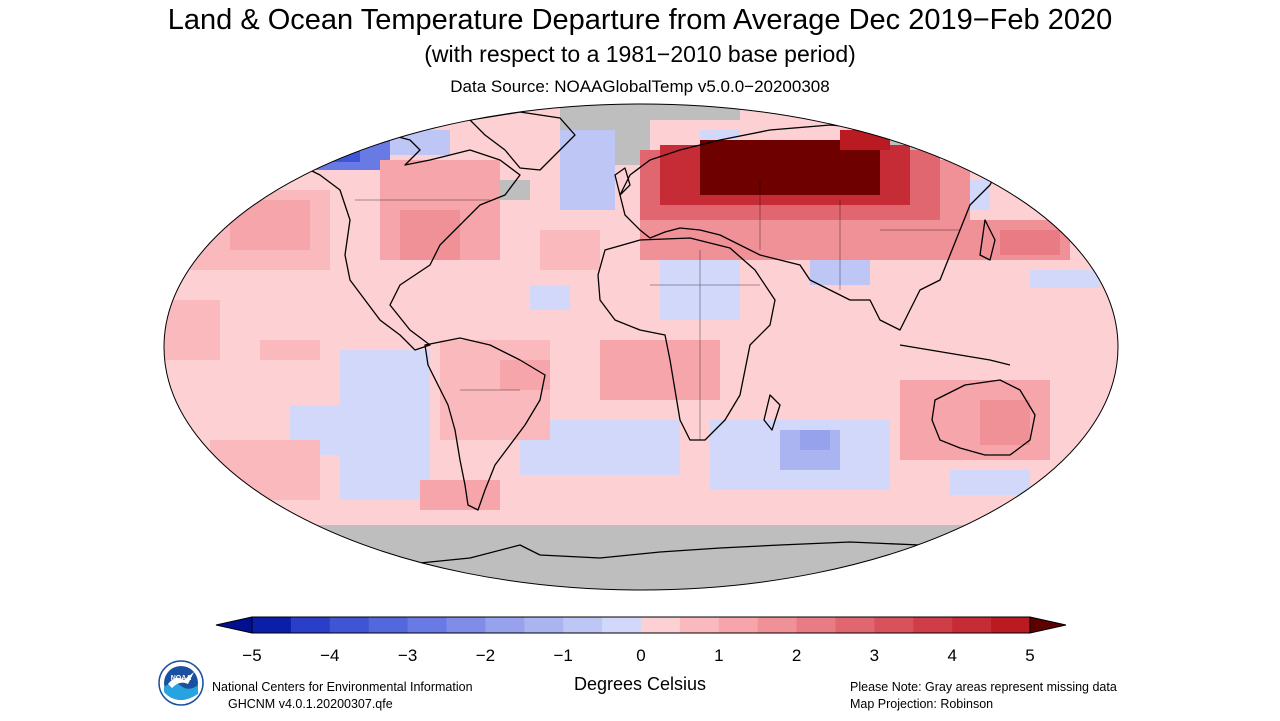 This screenshot has height=721, width=1280. Describe the element at coordinates (407, 655) in the screenshot. I see `colorbar-tick-label: −3` at that location.